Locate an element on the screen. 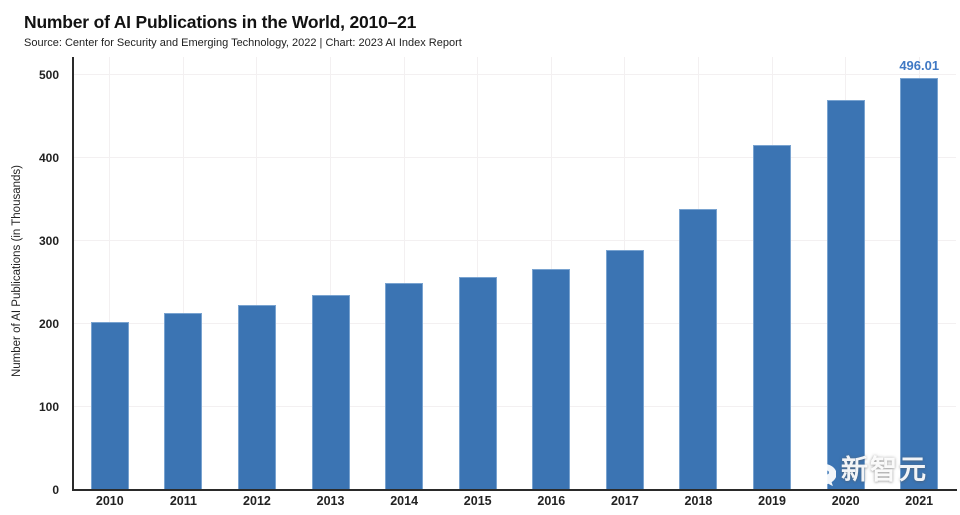  x-tick-label: 2021 is located at coordinates (919, 501).